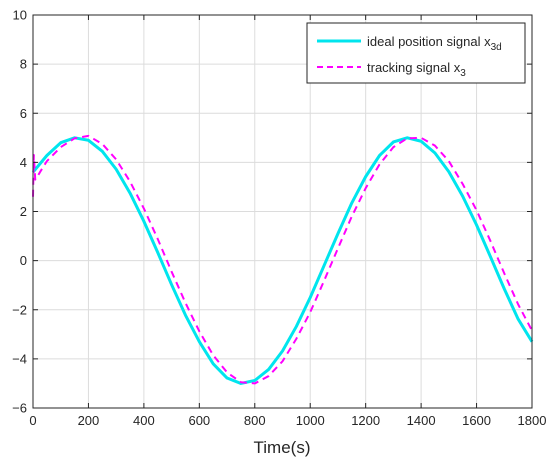  Describe the element at coordinates (144, 420) in the screenshot. I see `x-tick-label: 400` at that location.